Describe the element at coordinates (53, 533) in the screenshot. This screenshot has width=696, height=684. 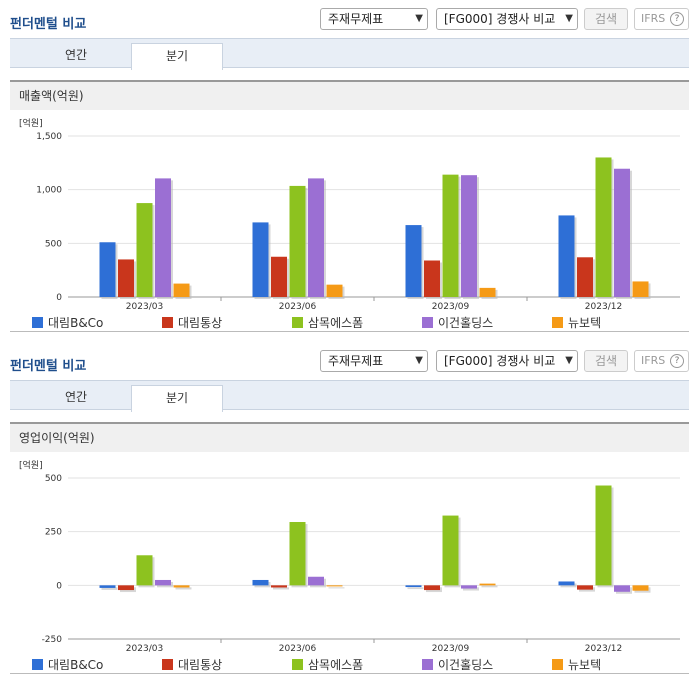
I see `y-tick-label: 250` at that location.